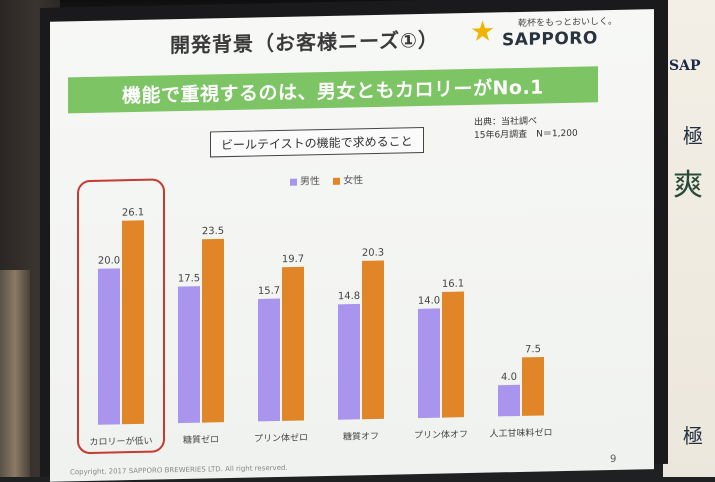  Describe the element at coordinates (15, 373) in the screenshot. I see `stand-post` at that location.